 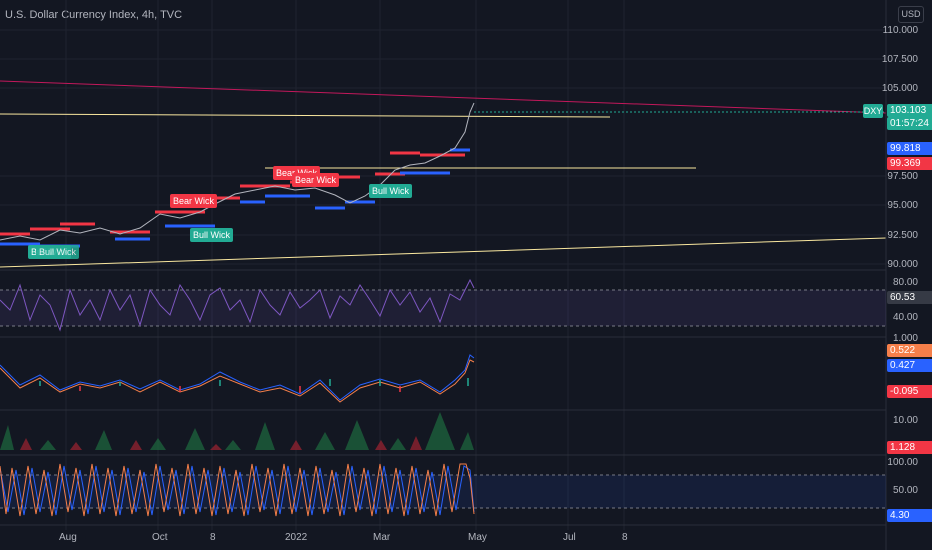 What do you see at coordinates (902, 205) in the screenshot?
I see `price-axis-label: 95.000` at bounding box center [902, 205].